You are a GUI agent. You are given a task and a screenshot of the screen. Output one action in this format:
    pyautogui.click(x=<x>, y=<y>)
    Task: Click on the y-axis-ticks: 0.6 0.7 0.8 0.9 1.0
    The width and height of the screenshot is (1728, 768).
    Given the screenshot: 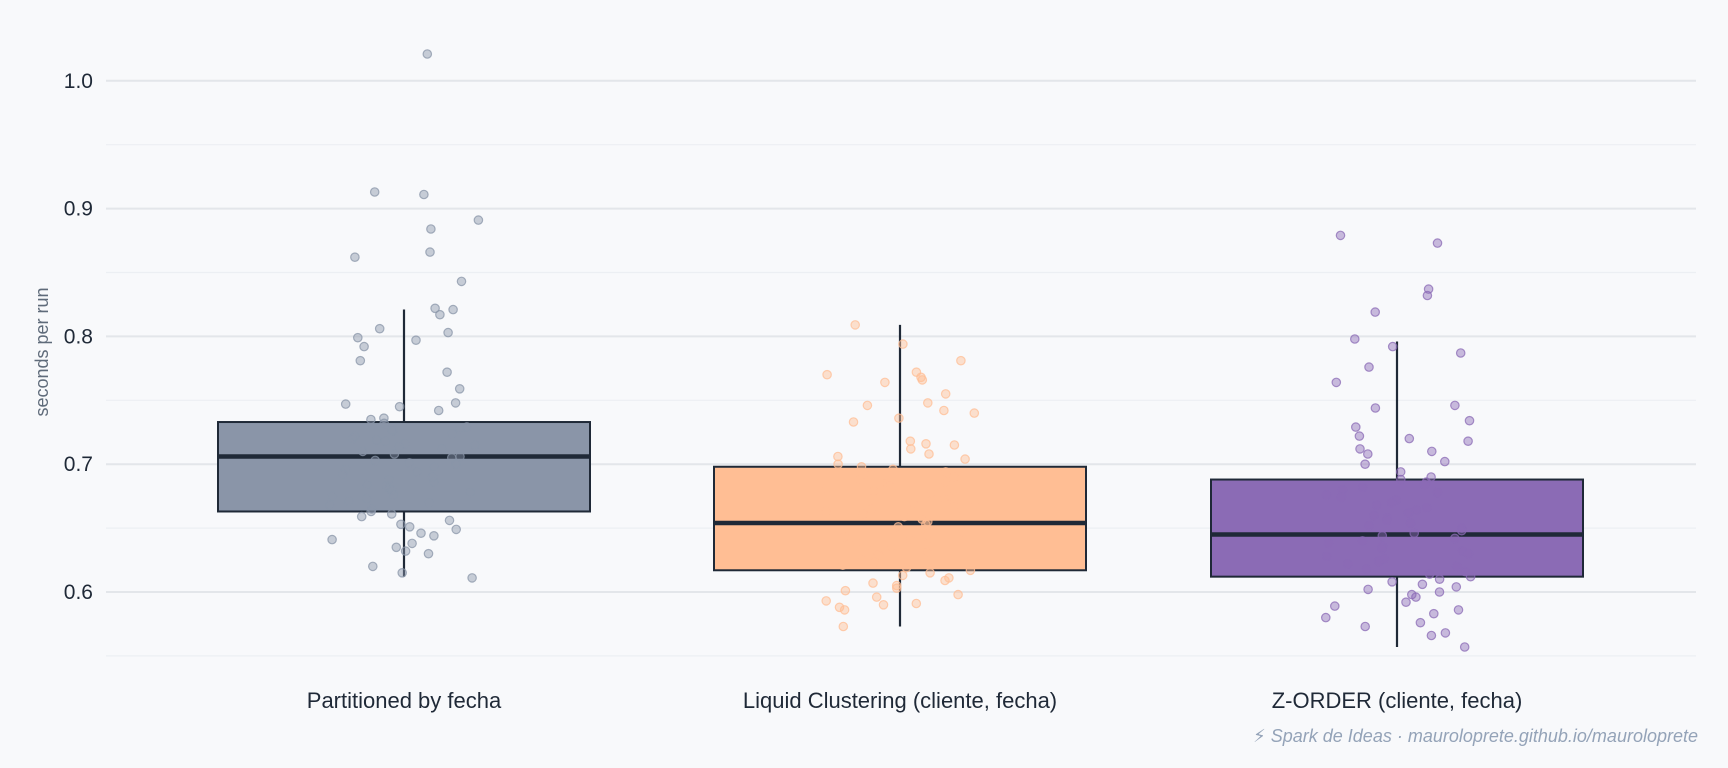 What is the action you would take?
    pyautogui.click(x=78, y=337)
    